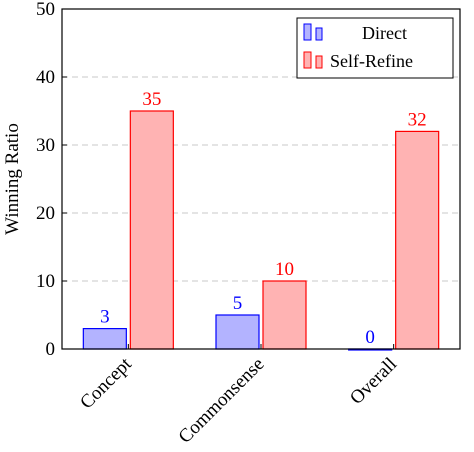 Image resolution: width=474 pixels, height=452 pixels. I want to click on bar-value-label: 3, so click(105, 317).